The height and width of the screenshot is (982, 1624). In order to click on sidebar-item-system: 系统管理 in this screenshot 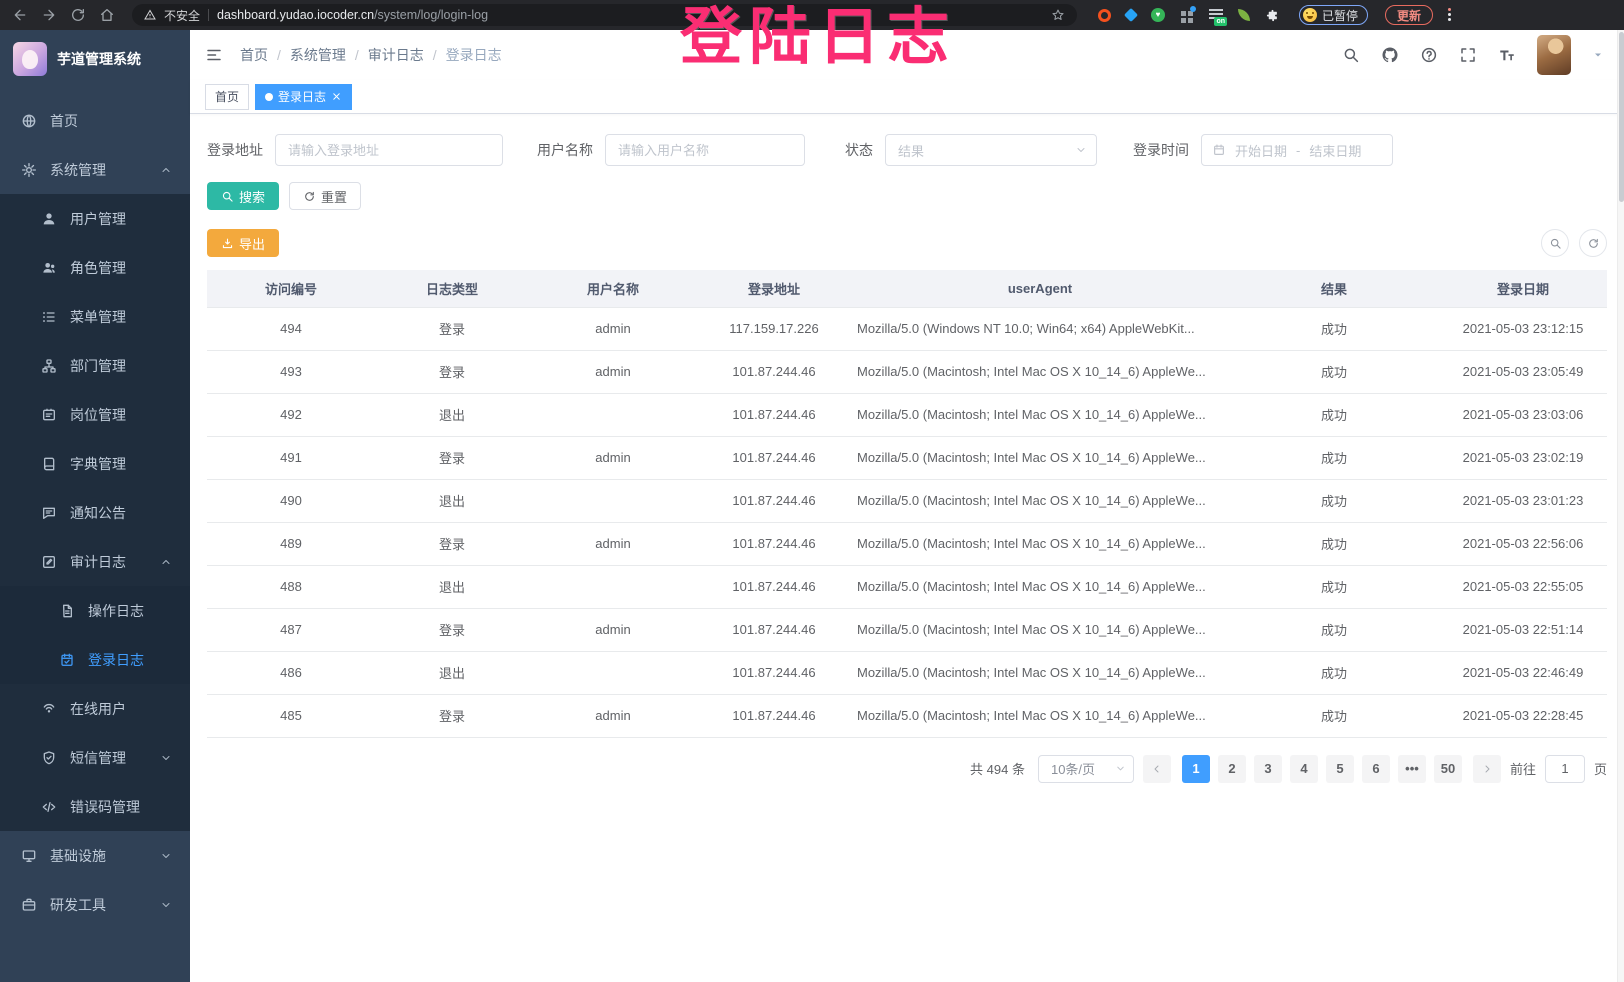, I will do `click(95, 169)`.